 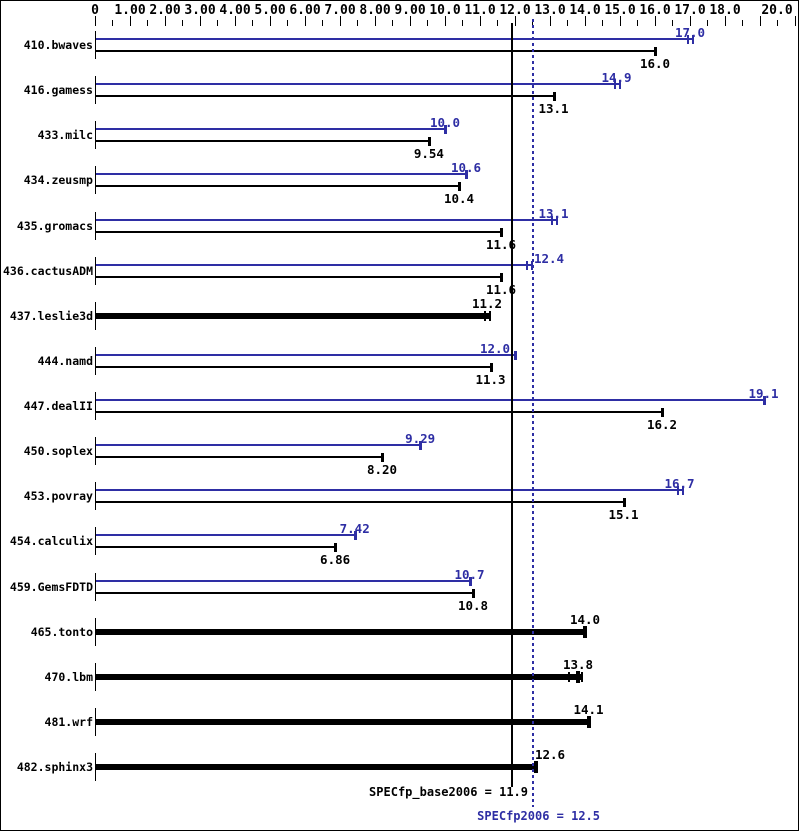 I want to click on axis-tick-label: 13.0, so click(x=550, y=10).